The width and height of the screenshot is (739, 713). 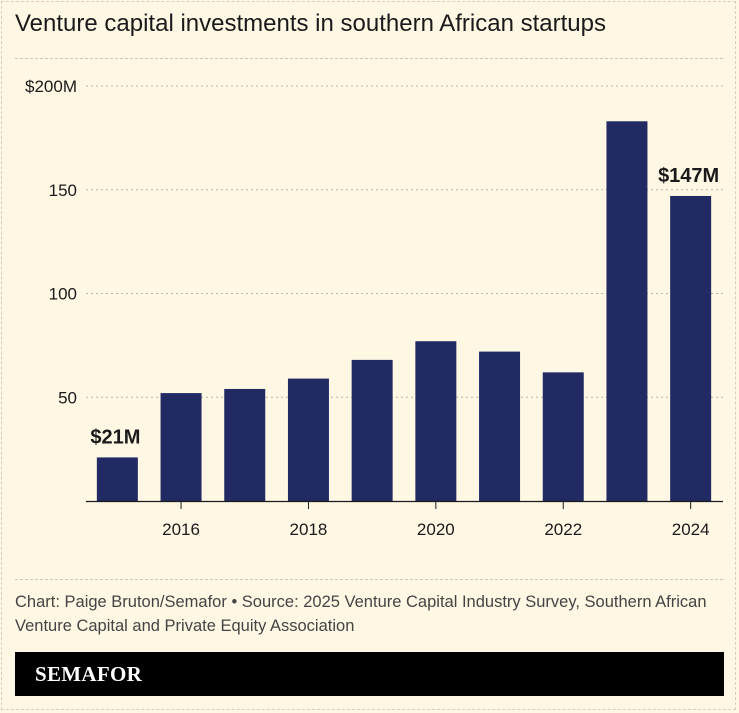 What do you see at coordinates (691, 529) in the screenshot?
I see `x-tick-label: 2024` at bounding box center [691, 529].